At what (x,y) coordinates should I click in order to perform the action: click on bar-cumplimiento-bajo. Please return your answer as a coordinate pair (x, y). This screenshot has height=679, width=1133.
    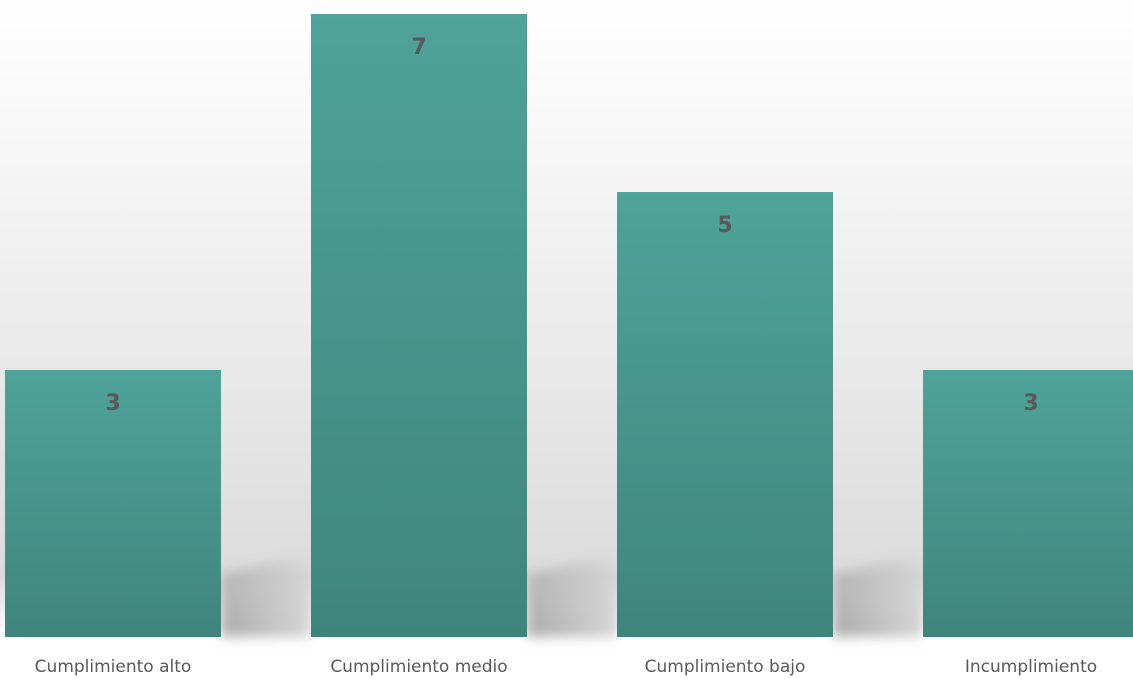
    Looking at the image, I should click on (725, 414).